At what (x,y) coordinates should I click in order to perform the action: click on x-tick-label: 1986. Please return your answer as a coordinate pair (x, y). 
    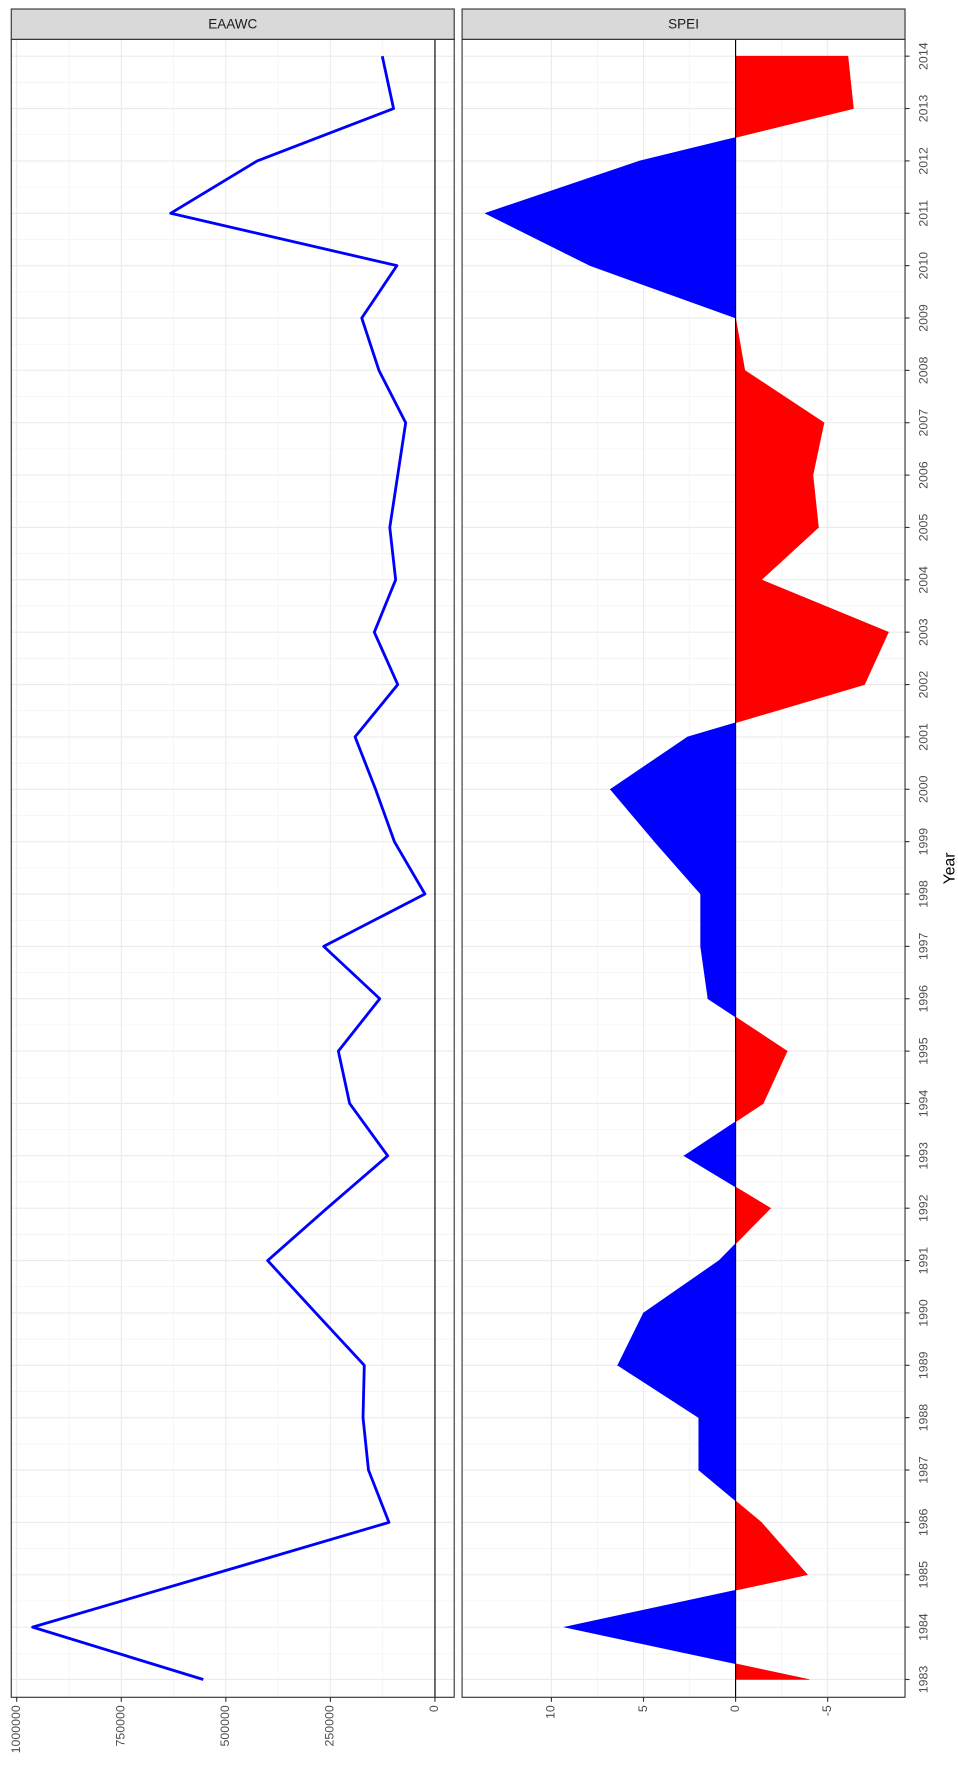
    Looking at the image, I should click on (923, 1523).